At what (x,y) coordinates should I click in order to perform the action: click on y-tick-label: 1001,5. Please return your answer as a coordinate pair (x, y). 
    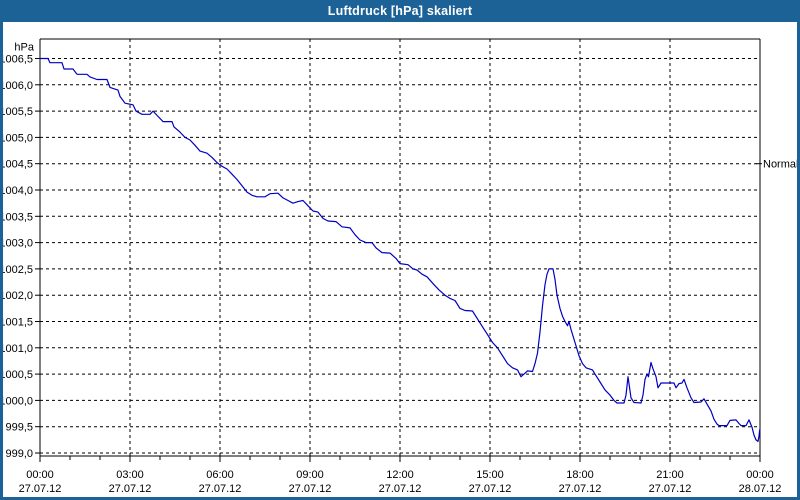
    Looking at the image, I should click on (16, 323).